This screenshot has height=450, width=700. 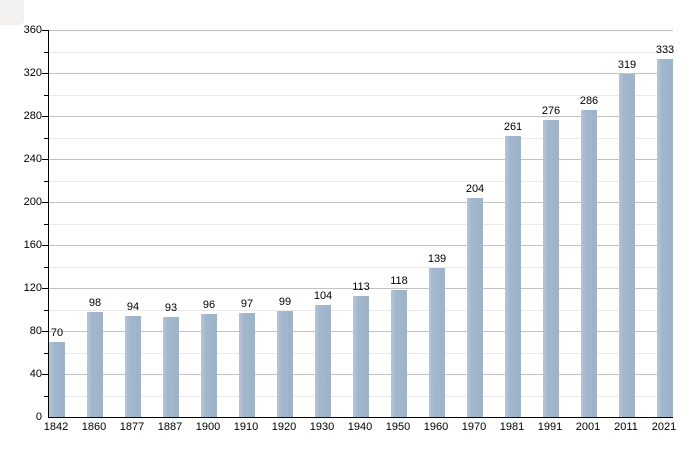 I want to click on y-tick-label: 0, so click(x=38, y=417).